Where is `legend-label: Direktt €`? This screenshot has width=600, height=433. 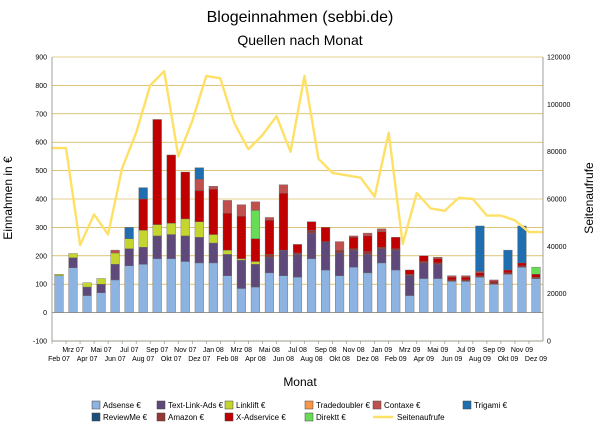 legend-label: Direktt € is located at coordinates (331, 417).